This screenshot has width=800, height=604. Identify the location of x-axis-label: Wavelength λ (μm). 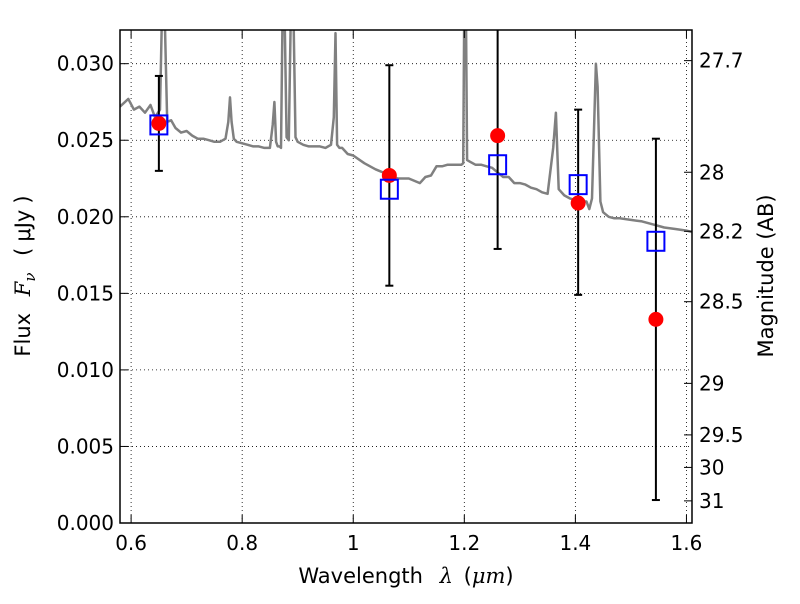
(405, 576).